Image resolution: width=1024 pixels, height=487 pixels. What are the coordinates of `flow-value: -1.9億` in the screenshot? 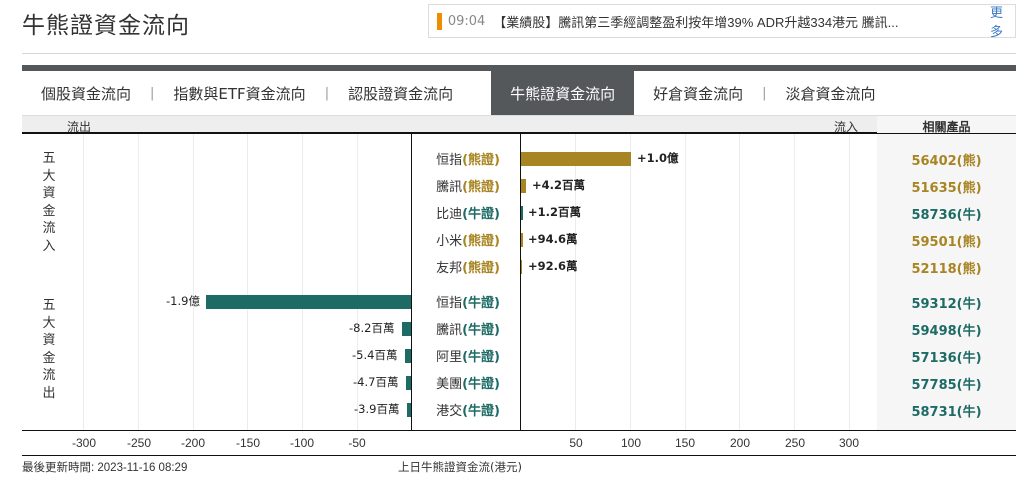 It's located at (183, 301).